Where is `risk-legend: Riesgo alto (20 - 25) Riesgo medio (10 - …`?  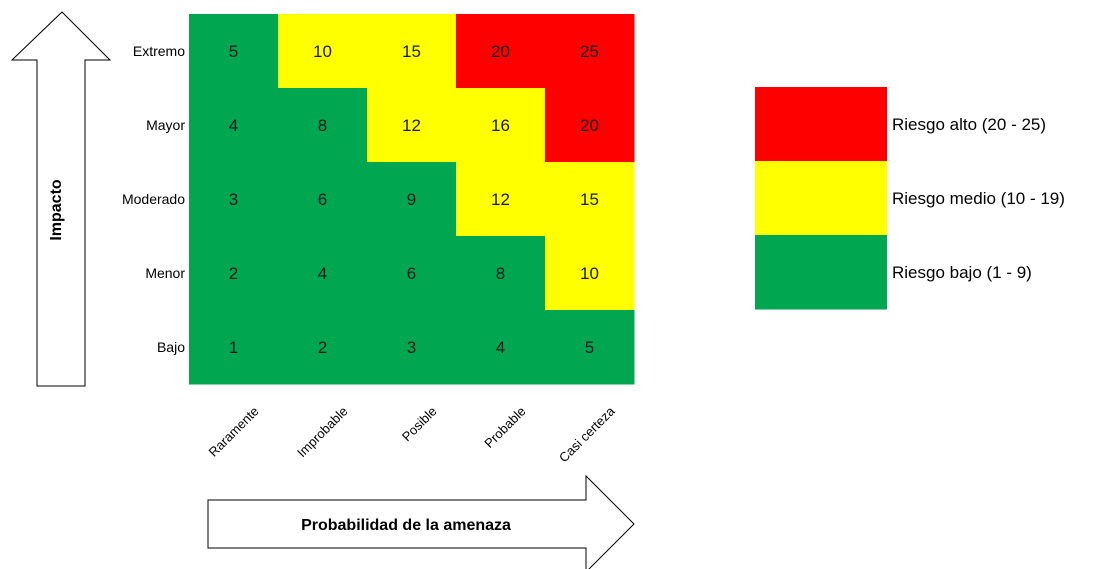
risk-legend: Riesgo alto (20 - 25) Riesgo medio (10 - … is located at coordinates (910, 198).